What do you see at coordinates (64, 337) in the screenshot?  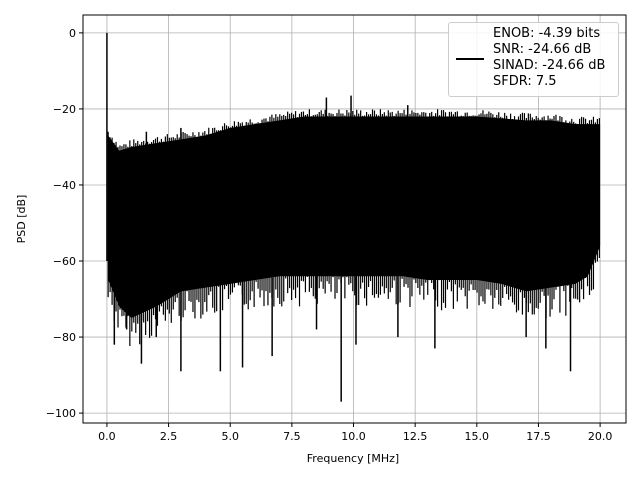 I see `y-tick-label: −80` at bounding box center [64, 337].